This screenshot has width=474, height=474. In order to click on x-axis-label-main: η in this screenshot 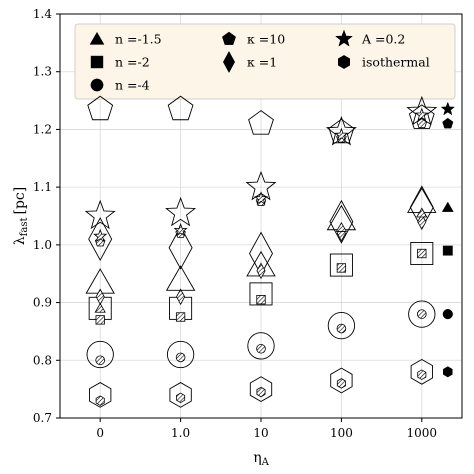, I will do `click(257, 458)`.